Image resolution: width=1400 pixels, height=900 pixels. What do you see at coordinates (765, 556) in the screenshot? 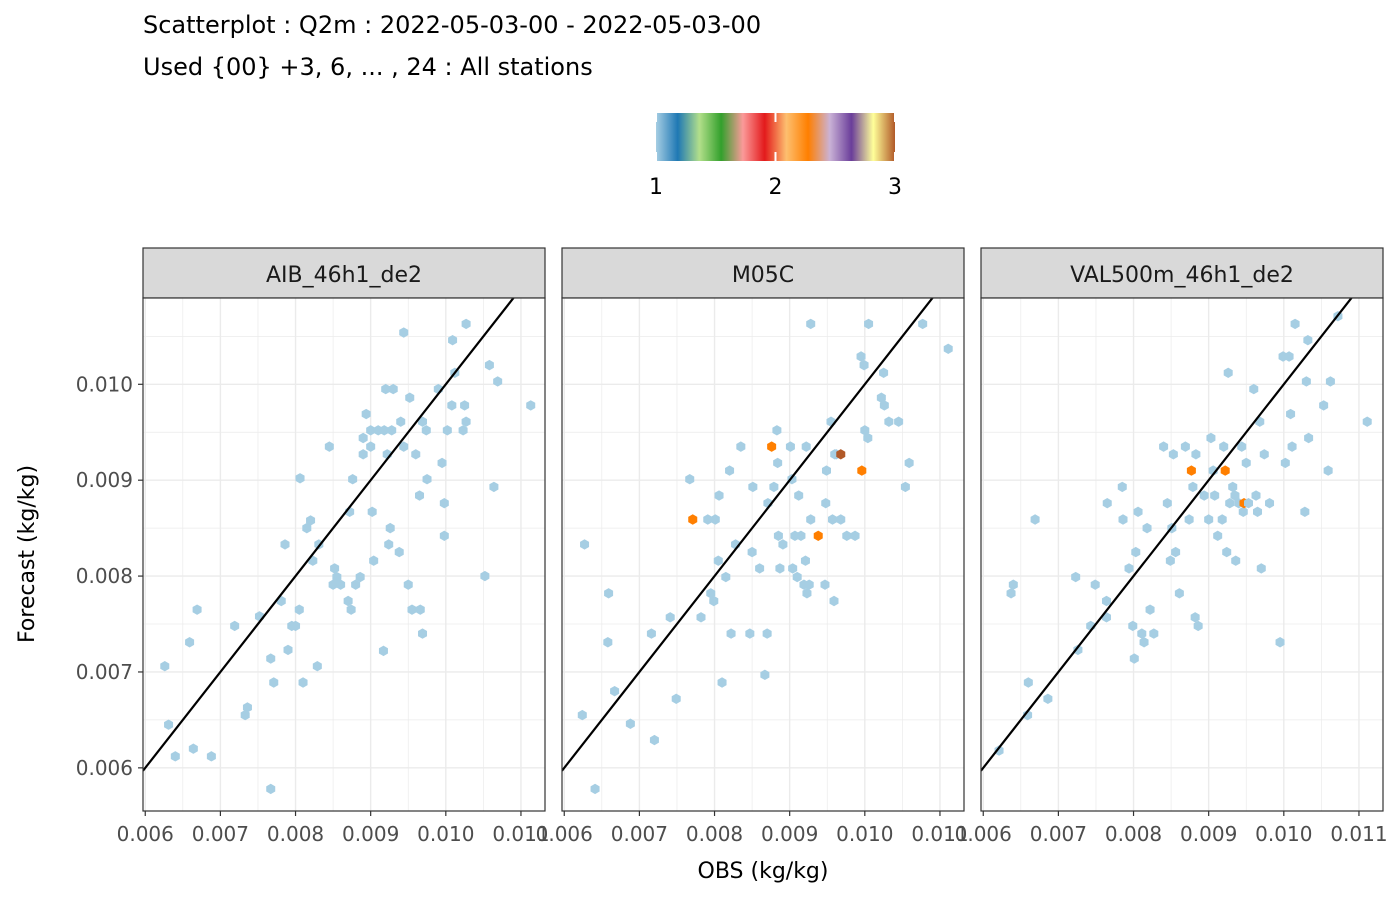
I see `panel-points` at bounding box center [765, 556].